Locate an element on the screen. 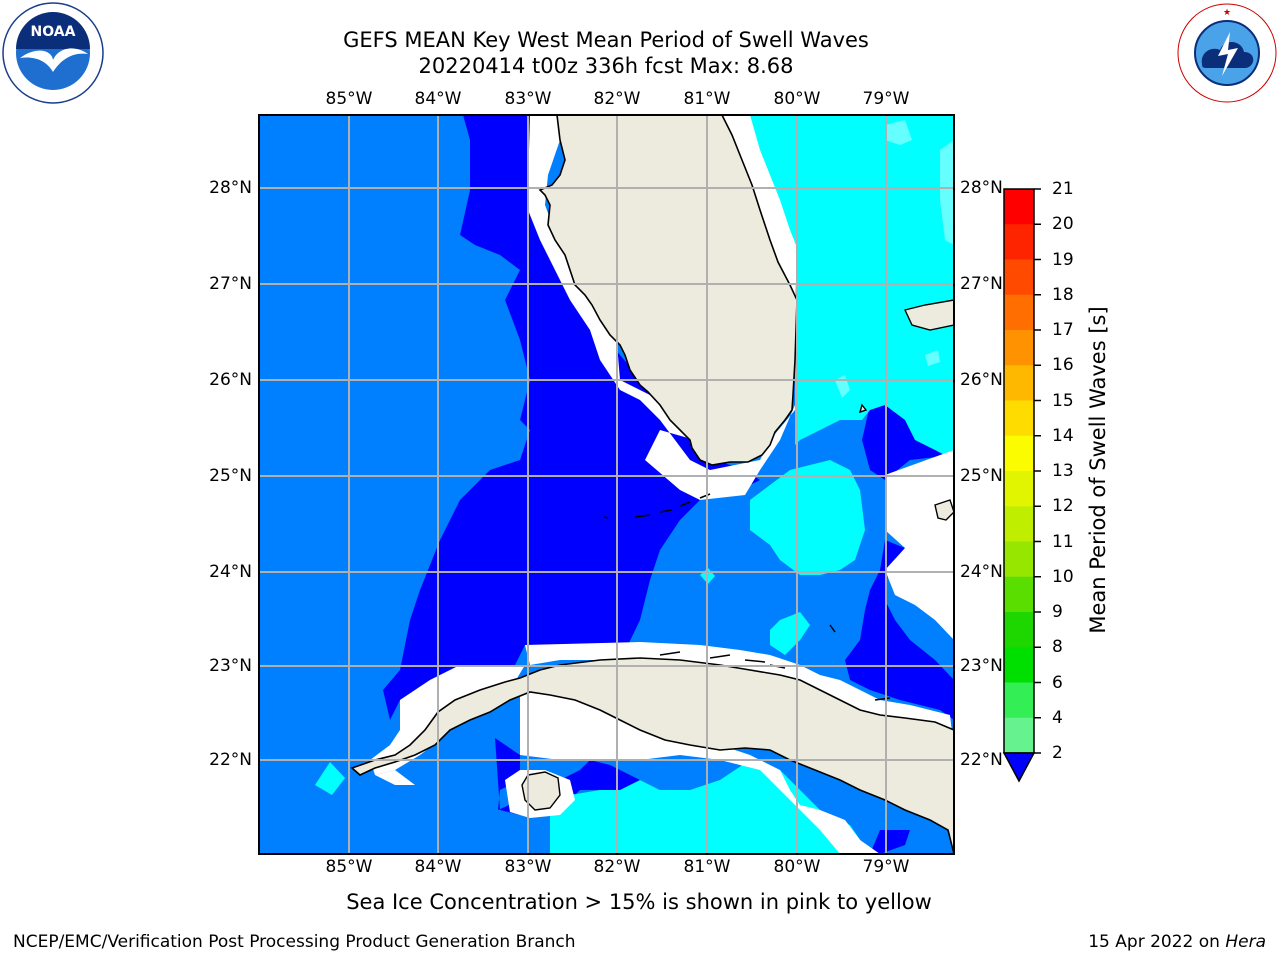 This screenshot has width=1280, height=960. lat-label-left: 23°N is located at coordinates (230, 666).